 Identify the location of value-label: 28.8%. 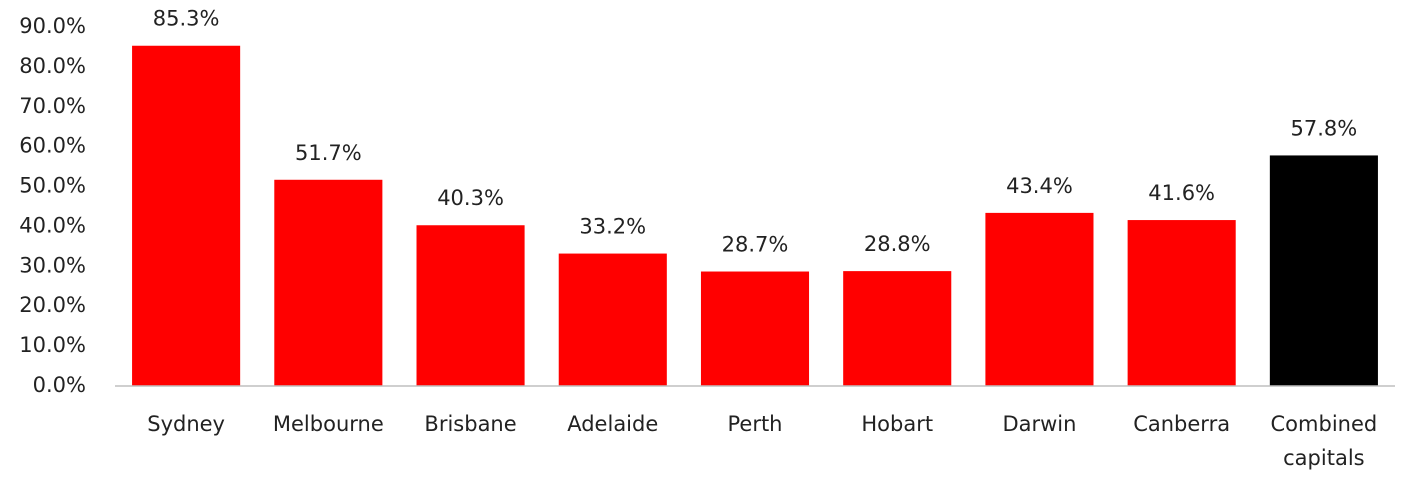
(897, 244).